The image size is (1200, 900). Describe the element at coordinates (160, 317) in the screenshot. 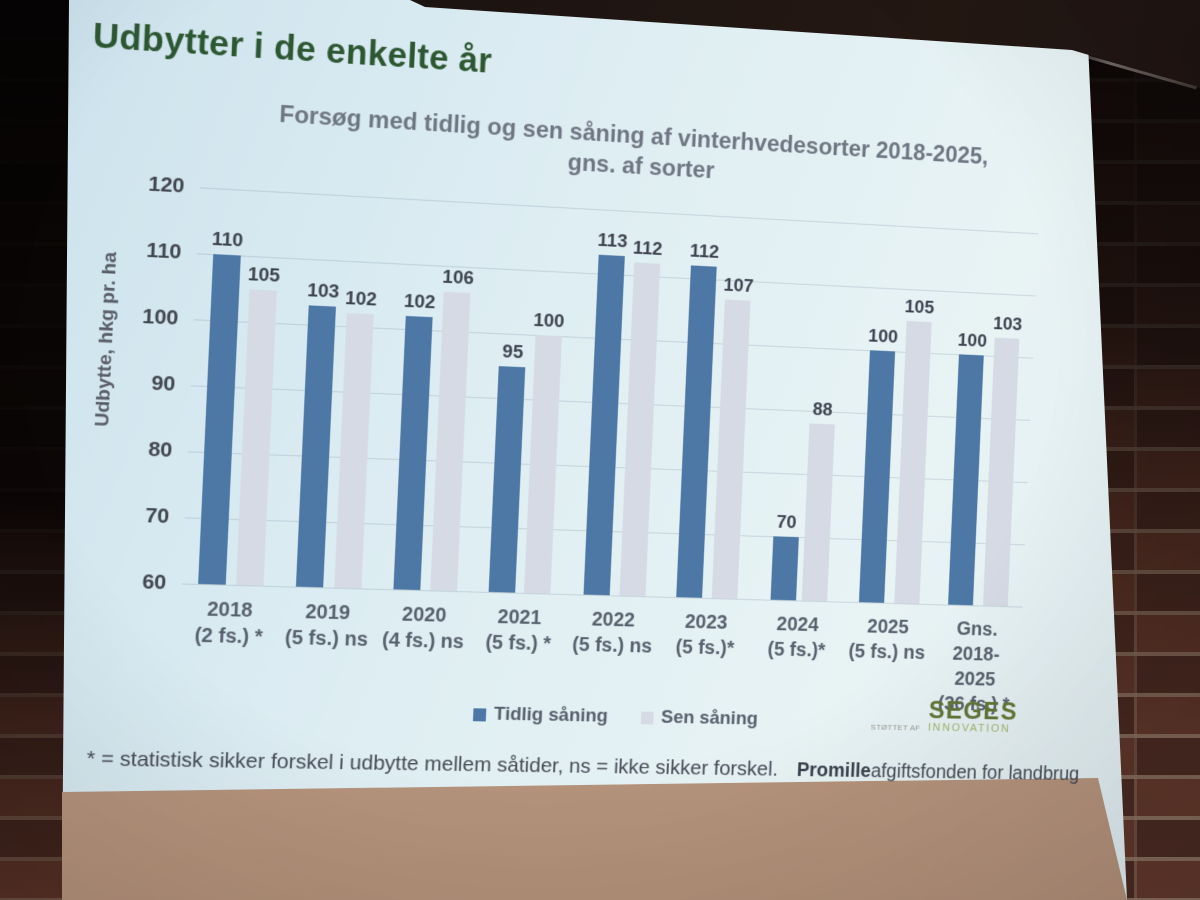

I see `y-tick-label: 100` at that location.